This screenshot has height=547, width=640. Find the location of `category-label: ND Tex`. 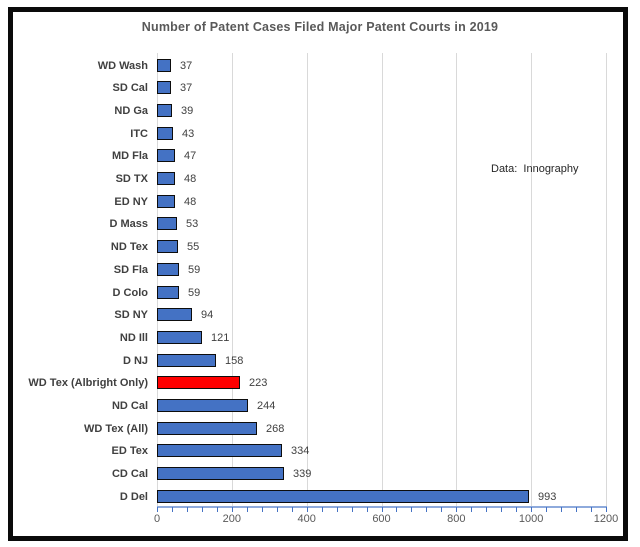

category-label: ND Tex is located at coordinates (129, 247).